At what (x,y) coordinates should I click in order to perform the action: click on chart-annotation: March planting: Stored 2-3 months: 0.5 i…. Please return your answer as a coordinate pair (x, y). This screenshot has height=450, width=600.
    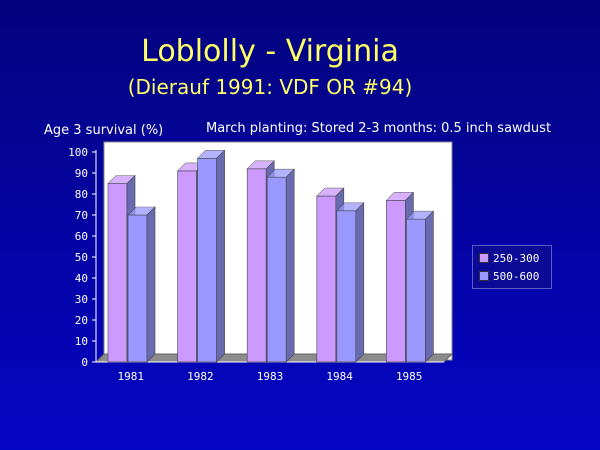
    Looking at the image, I should click on (379, 128).